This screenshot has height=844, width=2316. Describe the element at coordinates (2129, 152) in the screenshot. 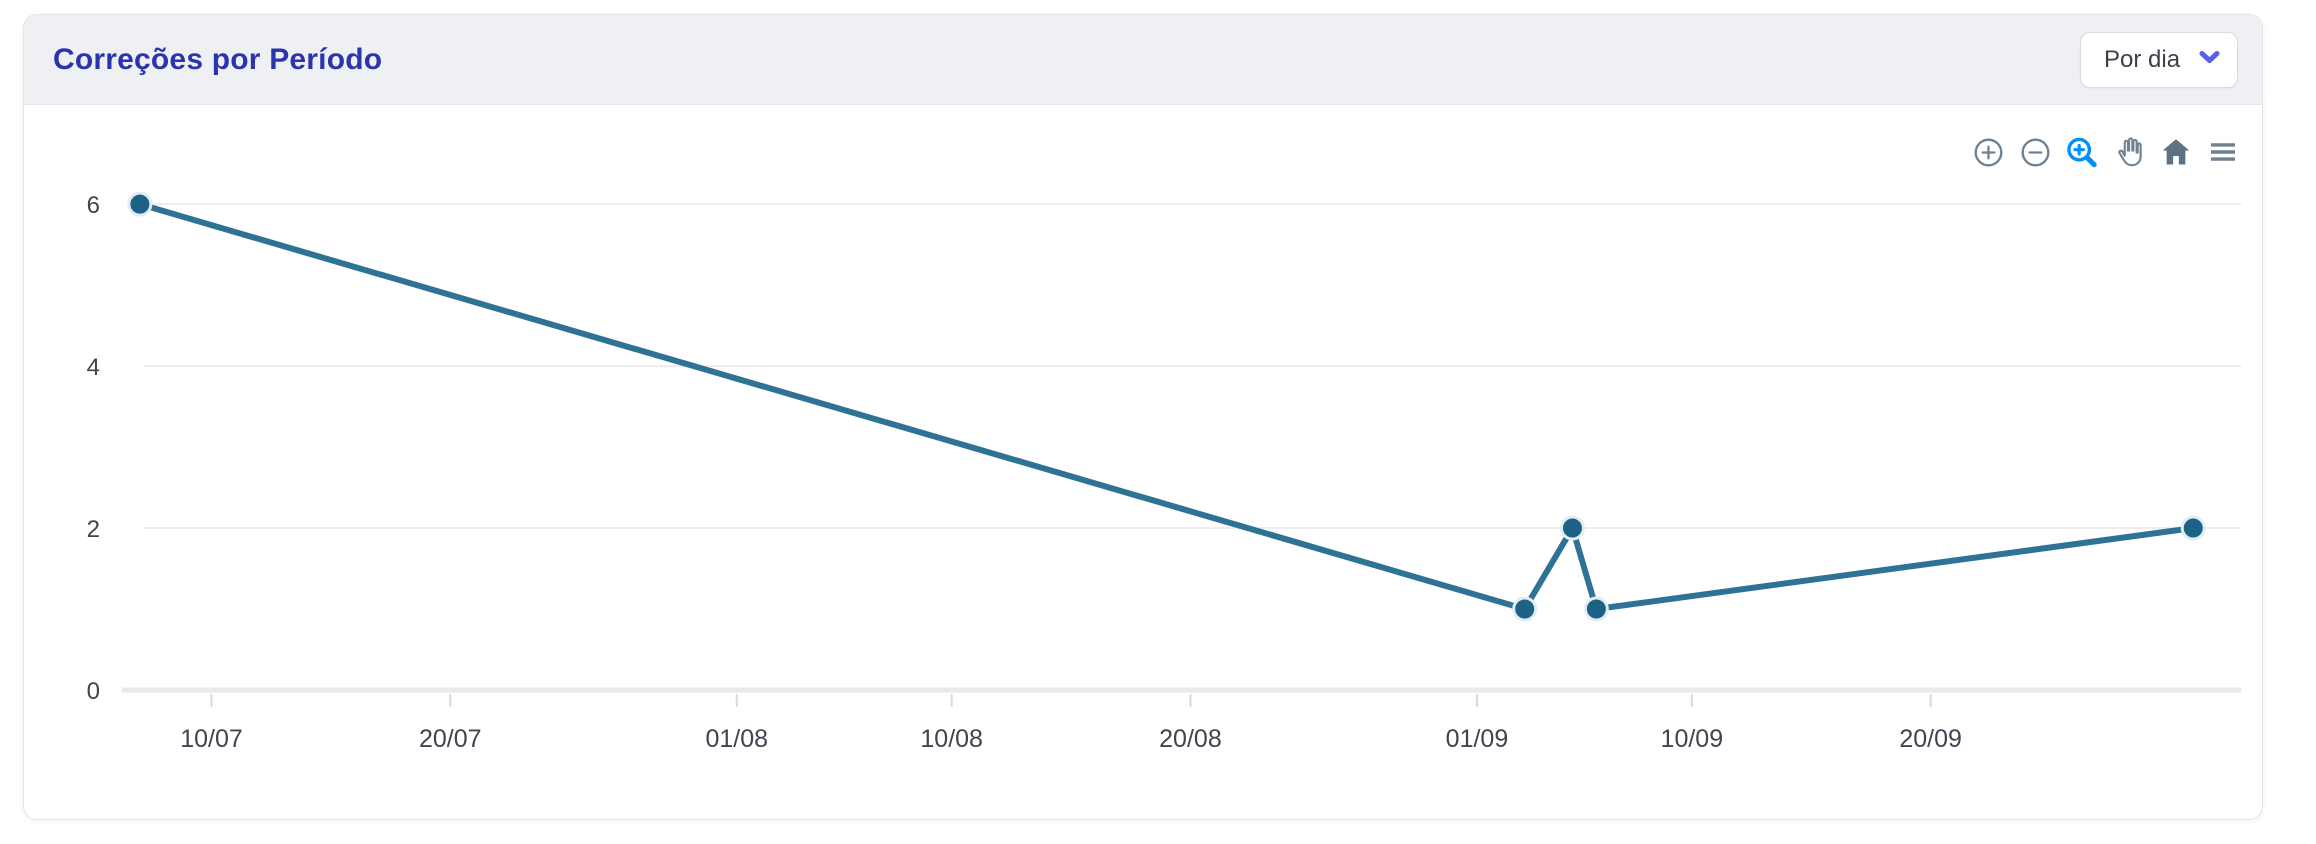

I see `pan-icon` at that location.